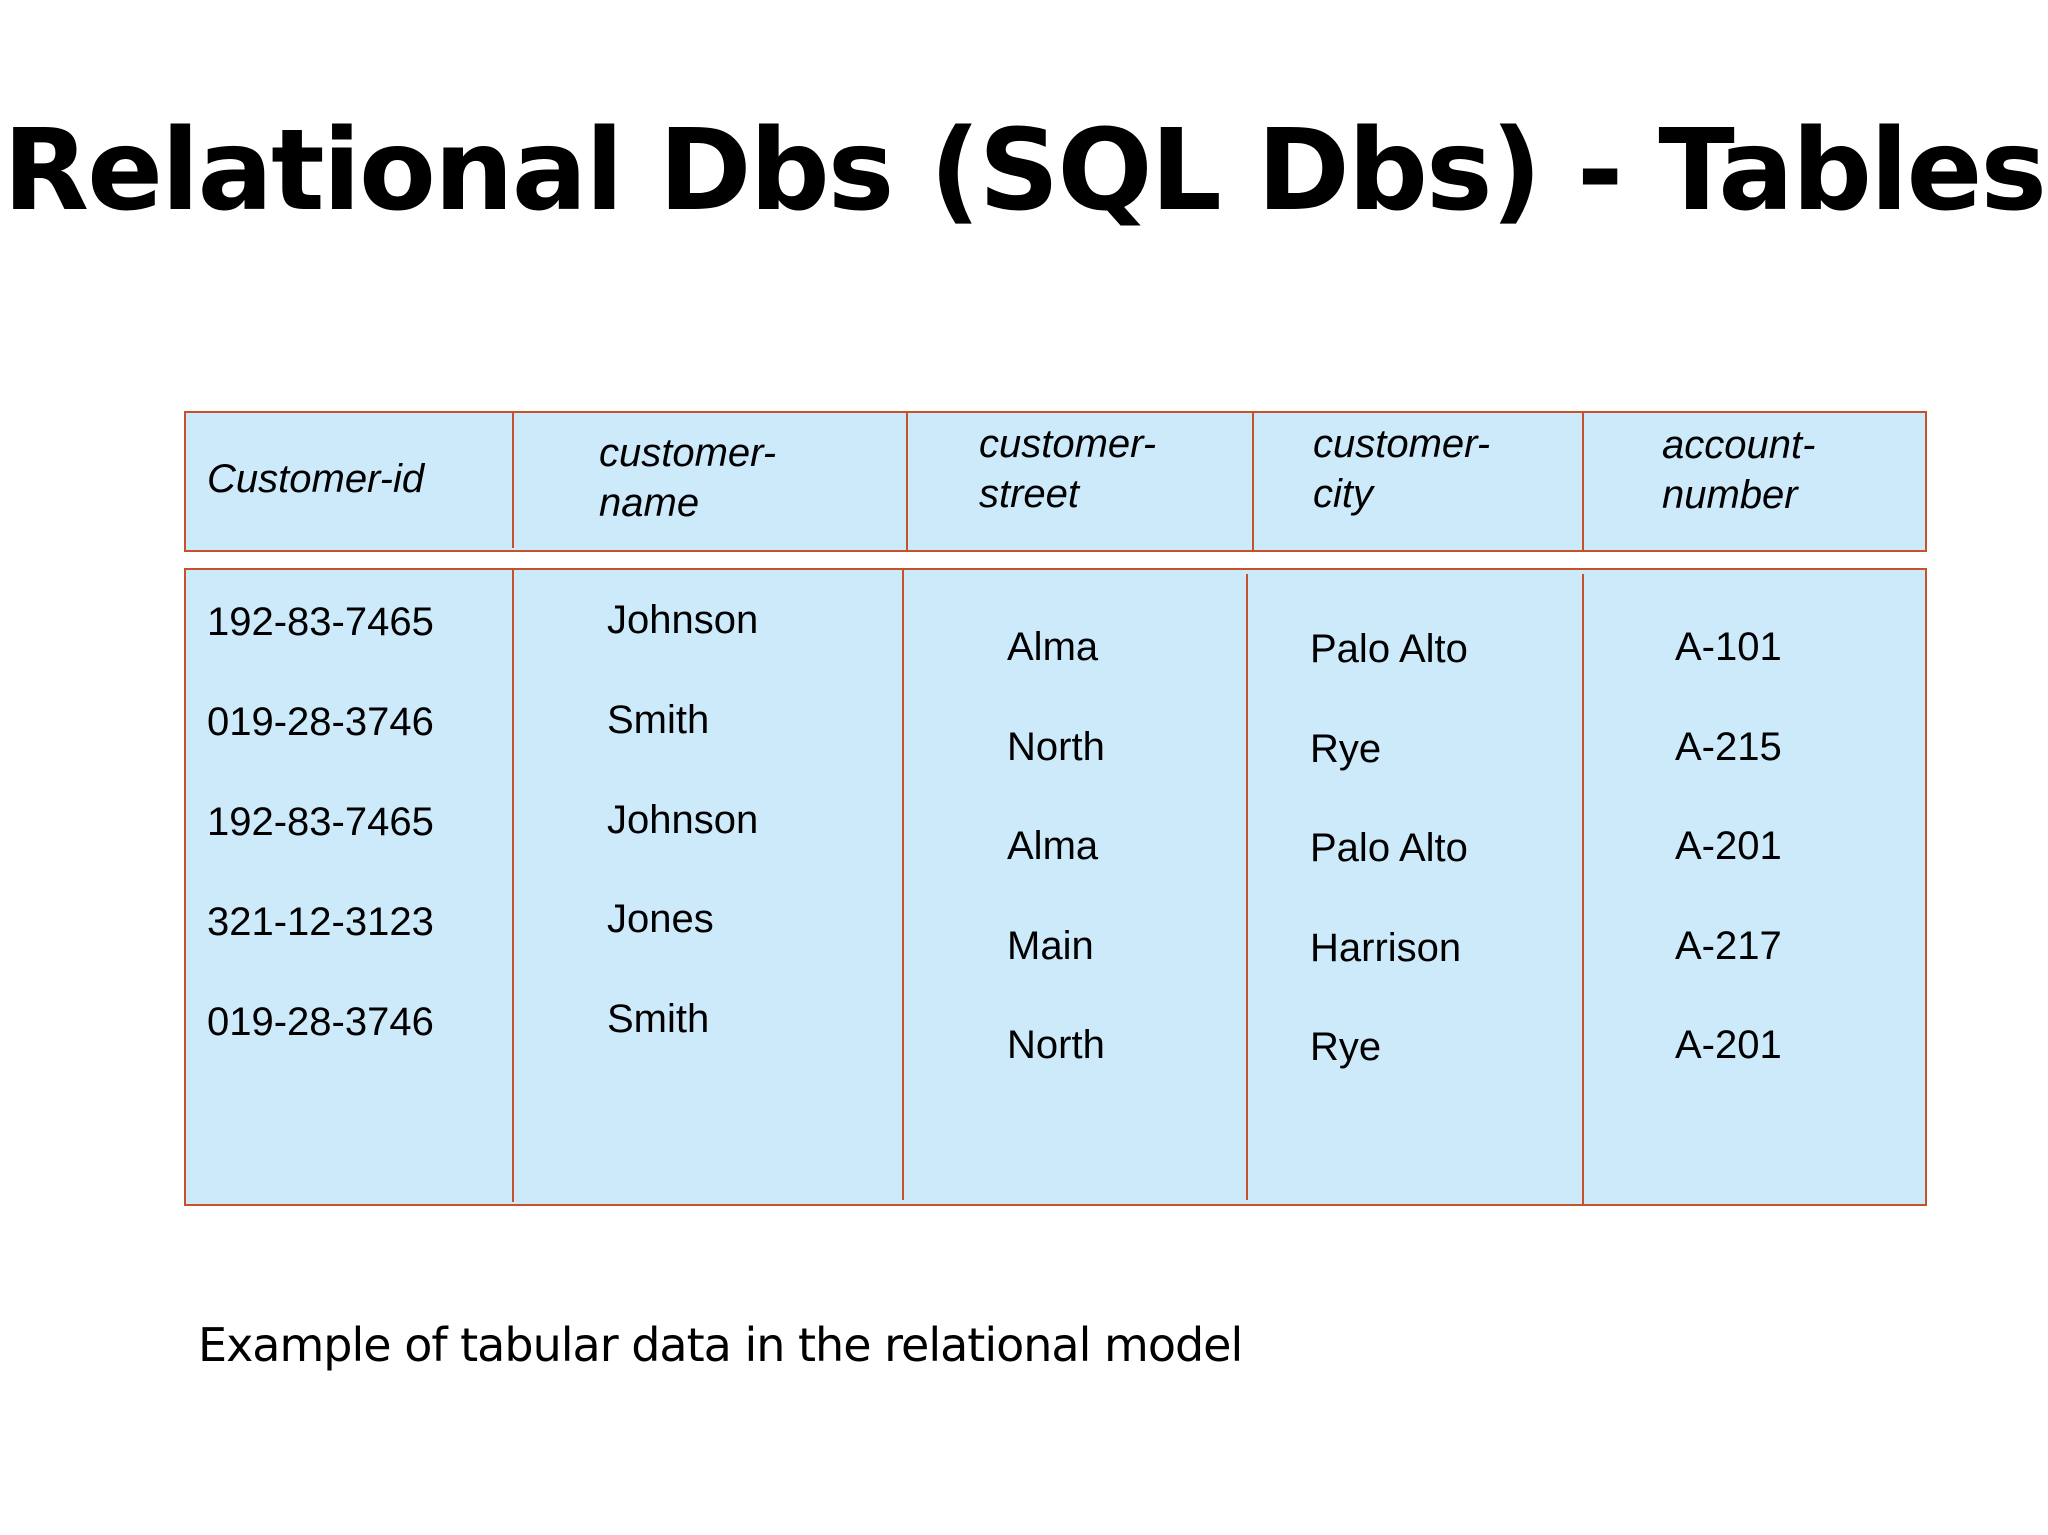  I want to click on slide-title: Relational Dbs (SQL Dbs) - Tables, so click(1024, 171).